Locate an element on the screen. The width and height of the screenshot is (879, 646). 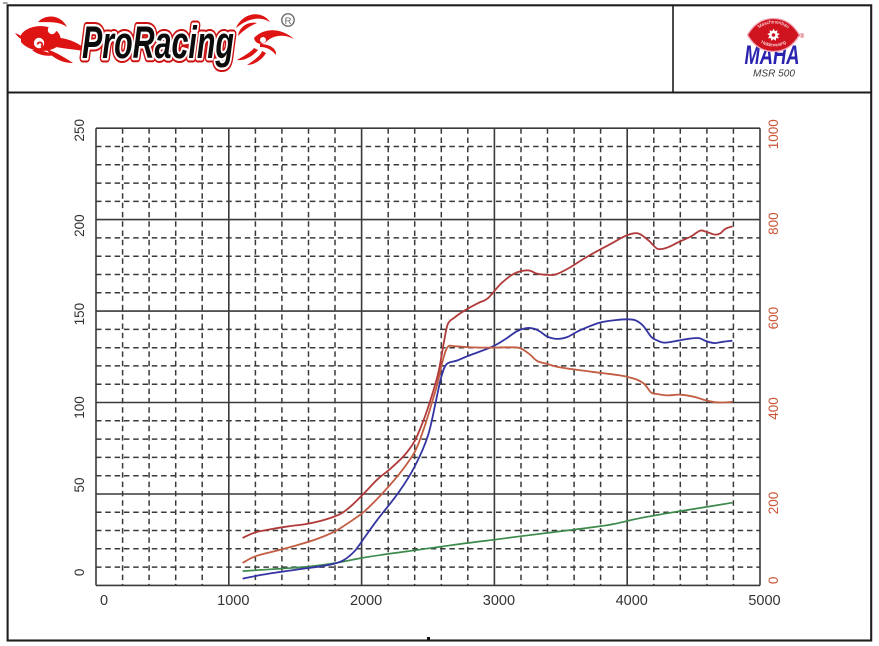
svg-text: 4000 is located at coordinates (632, 601).